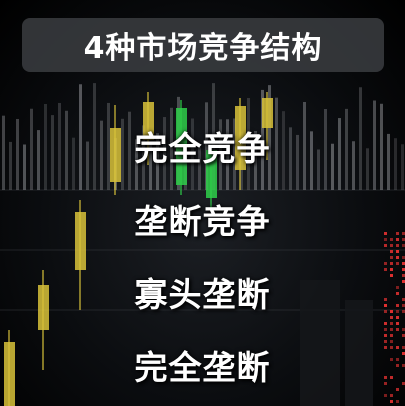  What do you see at coordinates (202, 367) in the screenshot?
I see `market-structure-perfect-monopoly: 完全垄断` at bounding box center [202, 367].